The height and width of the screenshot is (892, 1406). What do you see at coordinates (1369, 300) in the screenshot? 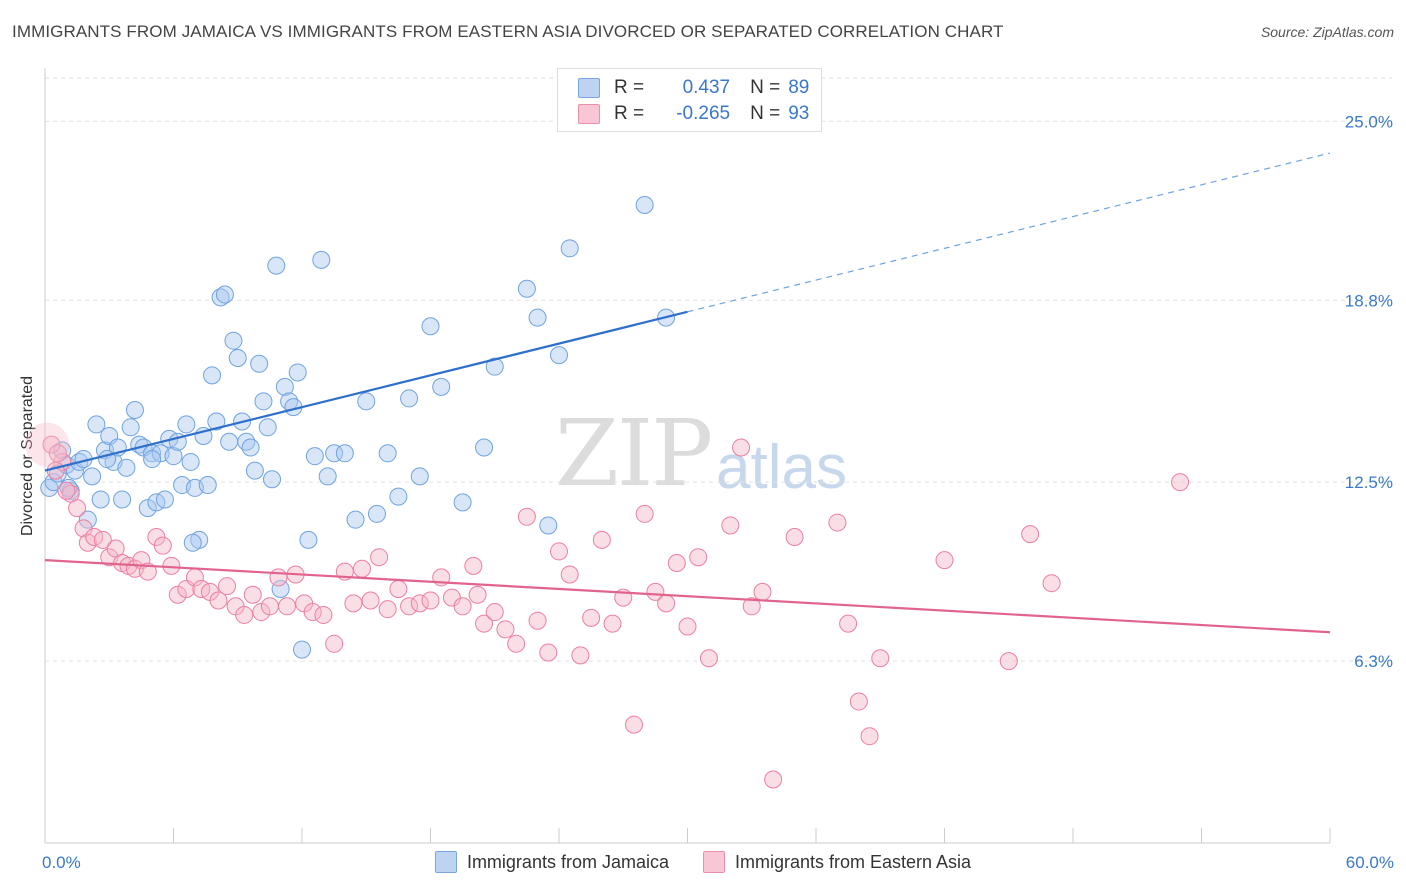
I see `y-tick-label: 18.8%` at bounding box center [1369, 300].